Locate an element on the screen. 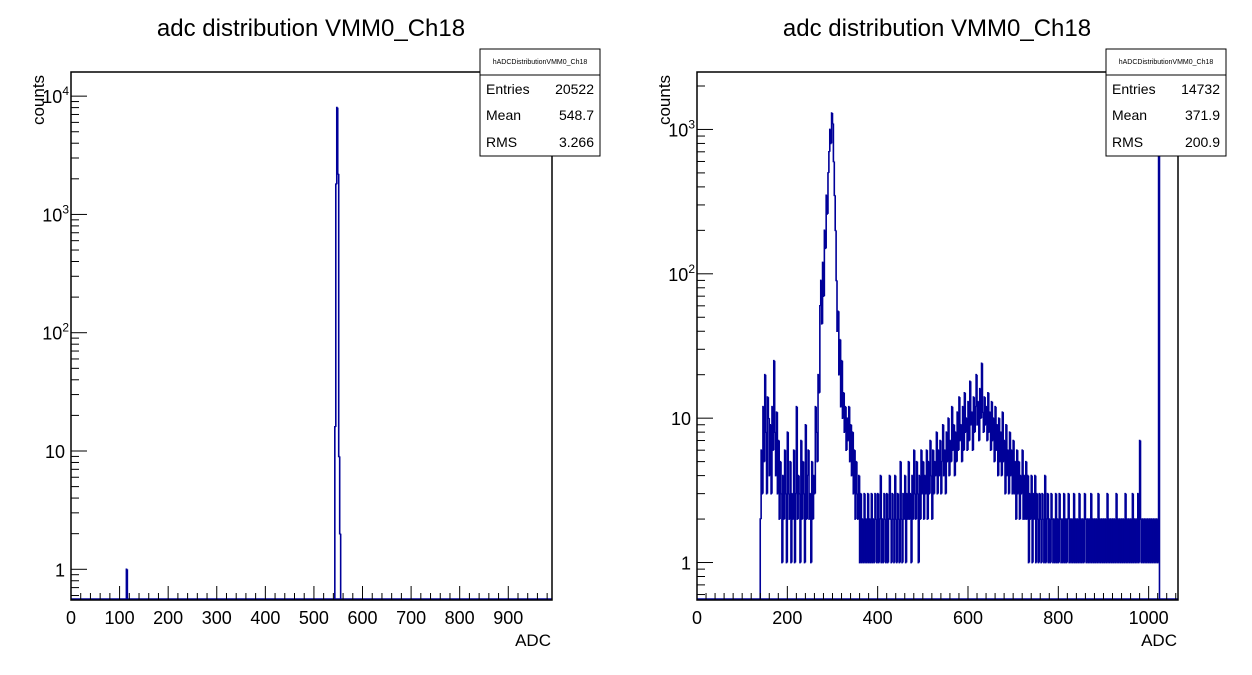 This screenshot has height=675, width=1252. left-y-axis-label: counts is located at coordinates (38, 100).